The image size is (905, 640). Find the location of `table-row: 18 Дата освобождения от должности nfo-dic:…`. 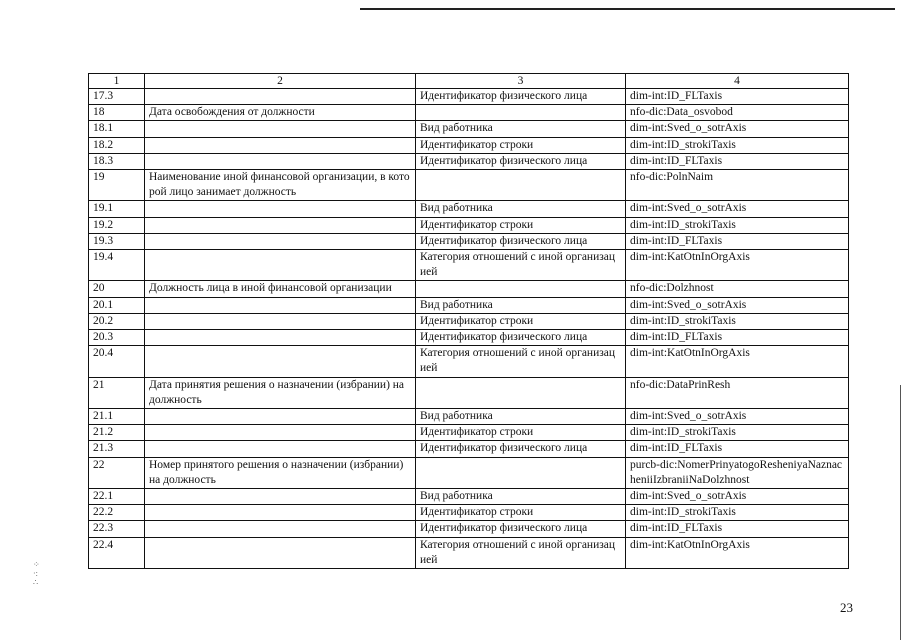

table-row: 18 Дата освобождения от должности nfo-dic:… is located at coordinates (468, 113).